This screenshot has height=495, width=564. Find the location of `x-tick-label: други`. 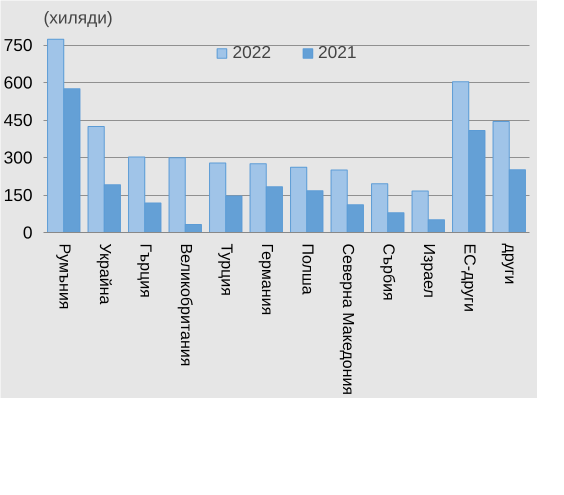

x-tick-label: други is located at coordinates (509, 264).